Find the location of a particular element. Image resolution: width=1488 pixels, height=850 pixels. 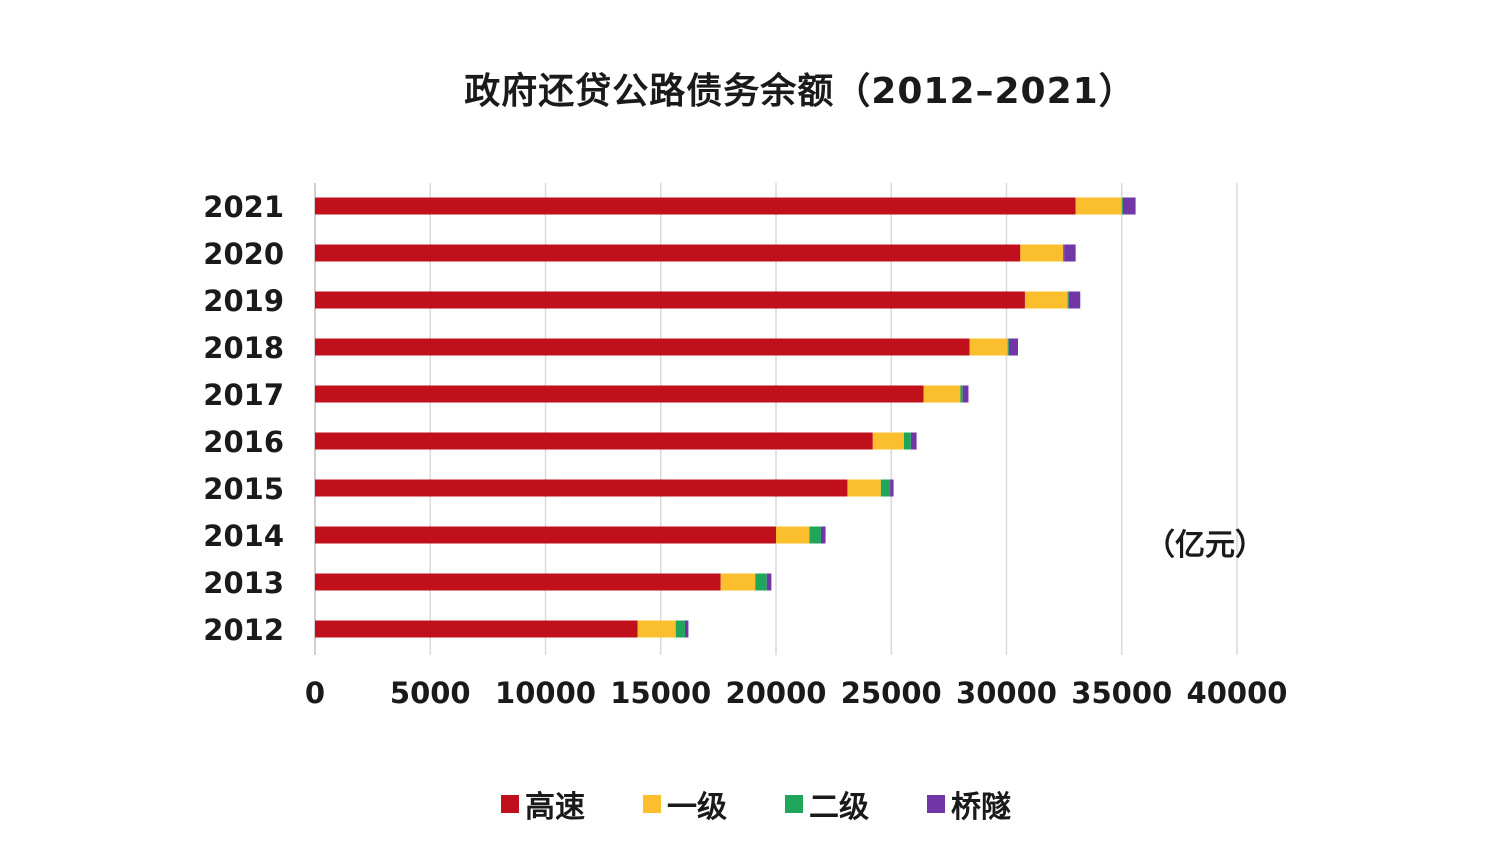

x-tick-label: 20000 is located at coordinates (776, 693).